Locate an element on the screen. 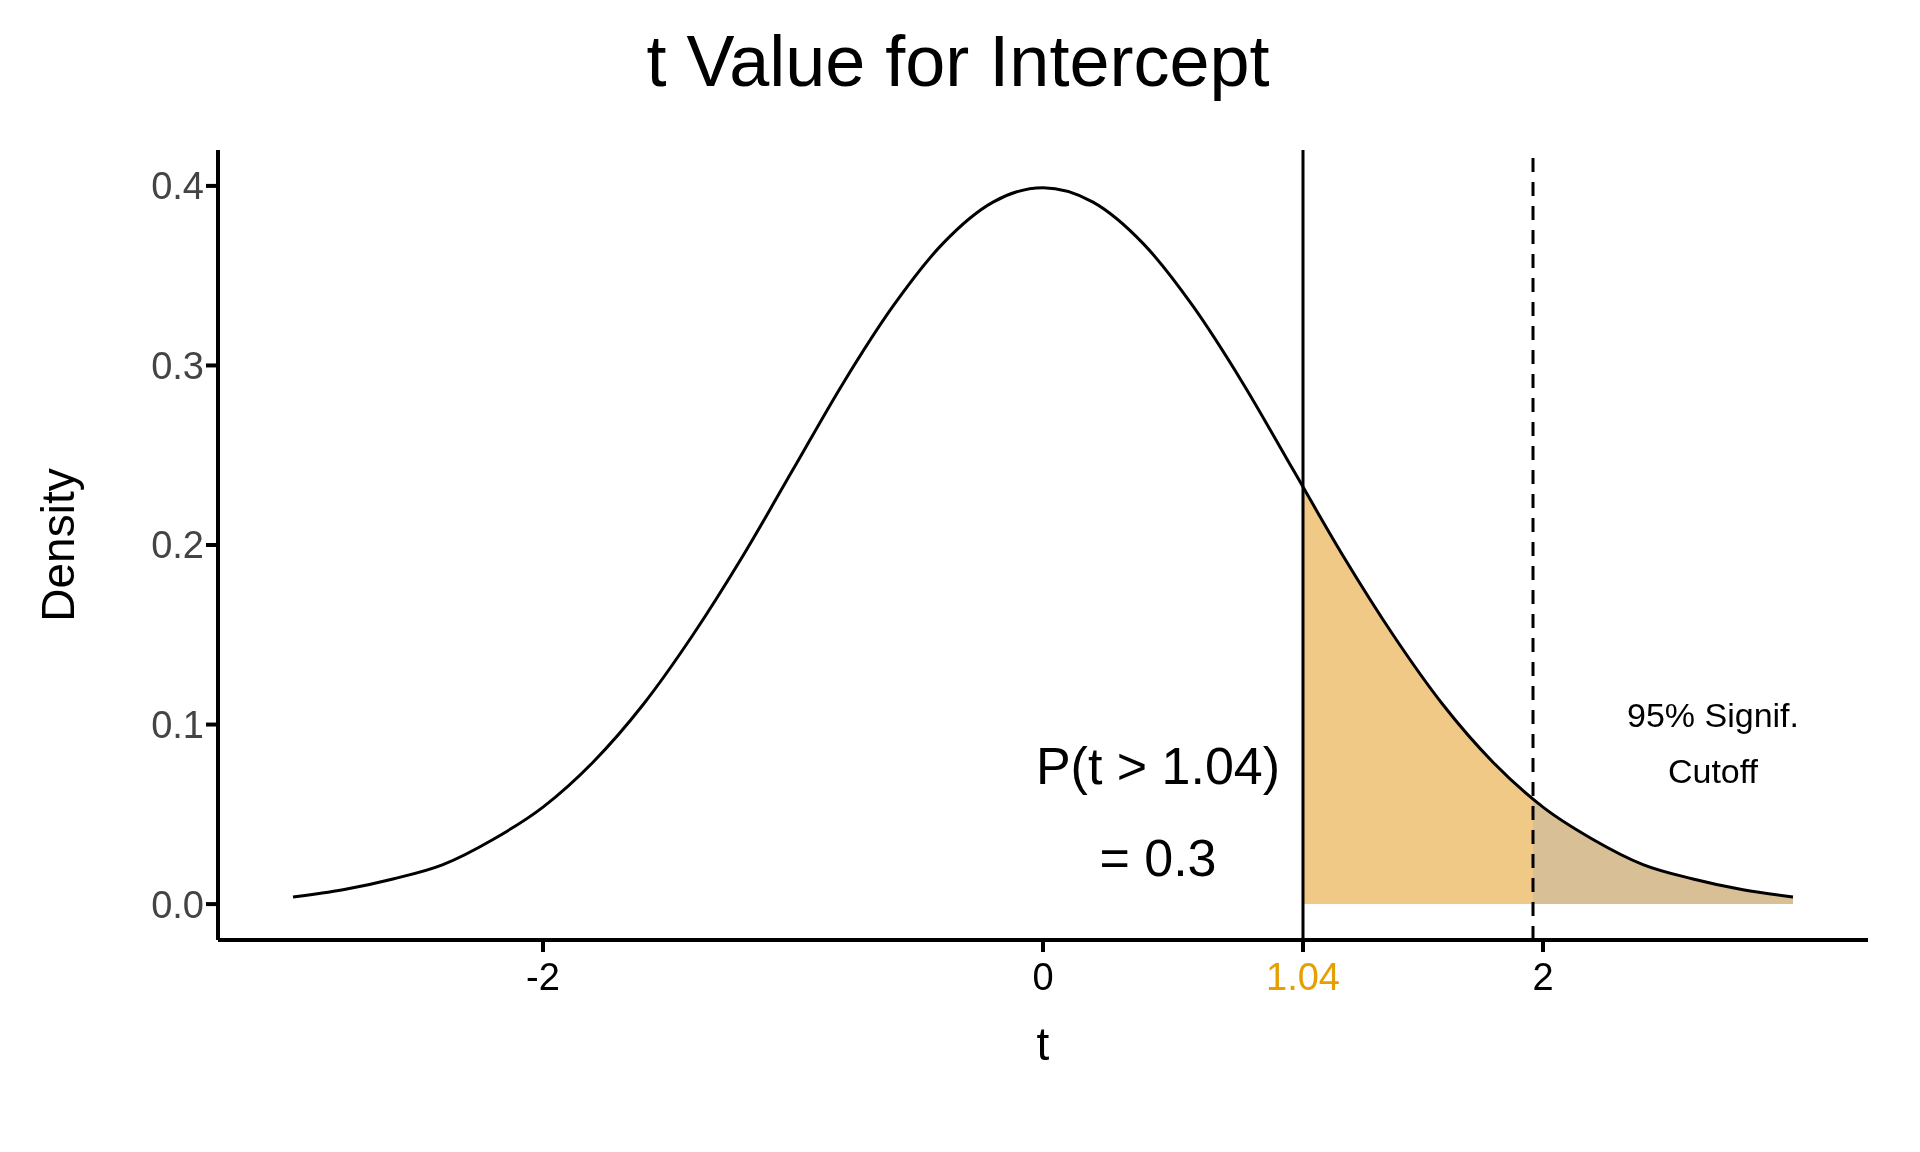 This screenshot has height=1152, width=1920. y-axis-title: Density is located at coordinates (58, 545).